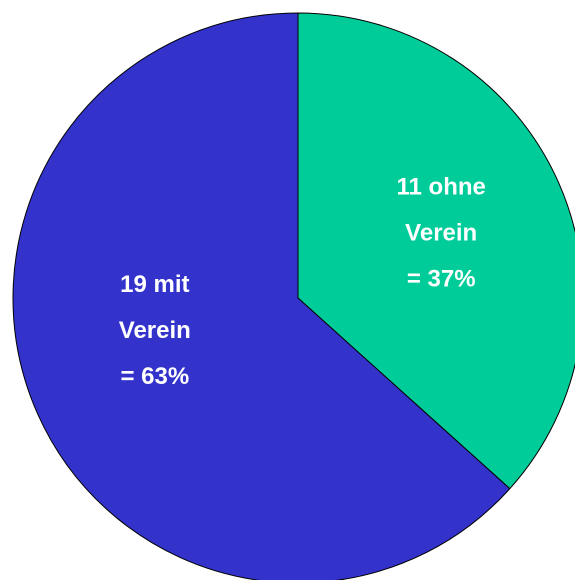 Image resolution: width=575 pixels, height=580 pixels. Describe the element at coordinates (154, 284) in the screenshot. I see `slice-label: 19 mit` at that location.